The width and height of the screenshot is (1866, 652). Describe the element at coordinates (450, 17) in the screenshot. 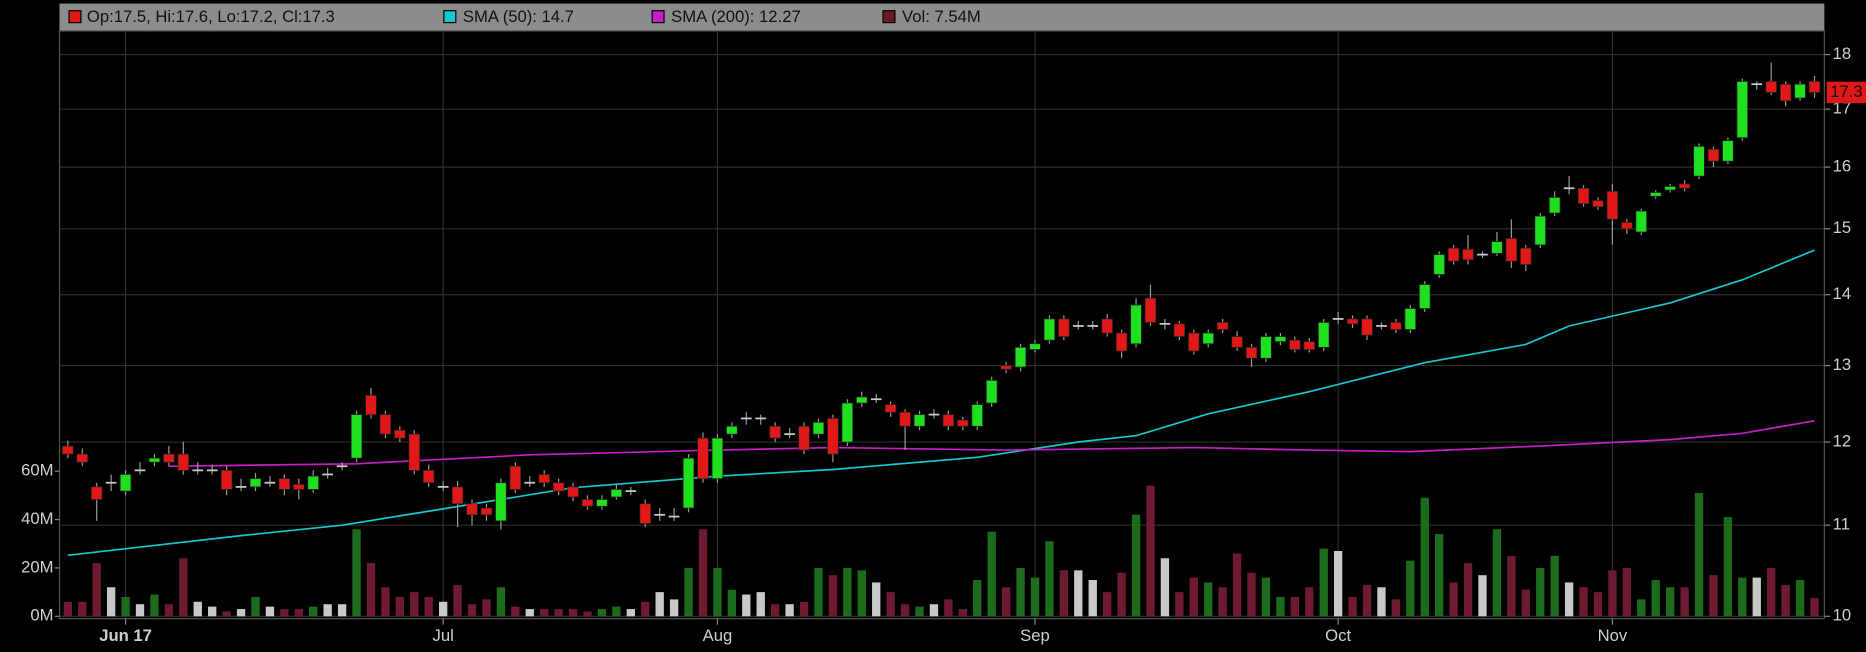

I see `legend-swatch` at that location.